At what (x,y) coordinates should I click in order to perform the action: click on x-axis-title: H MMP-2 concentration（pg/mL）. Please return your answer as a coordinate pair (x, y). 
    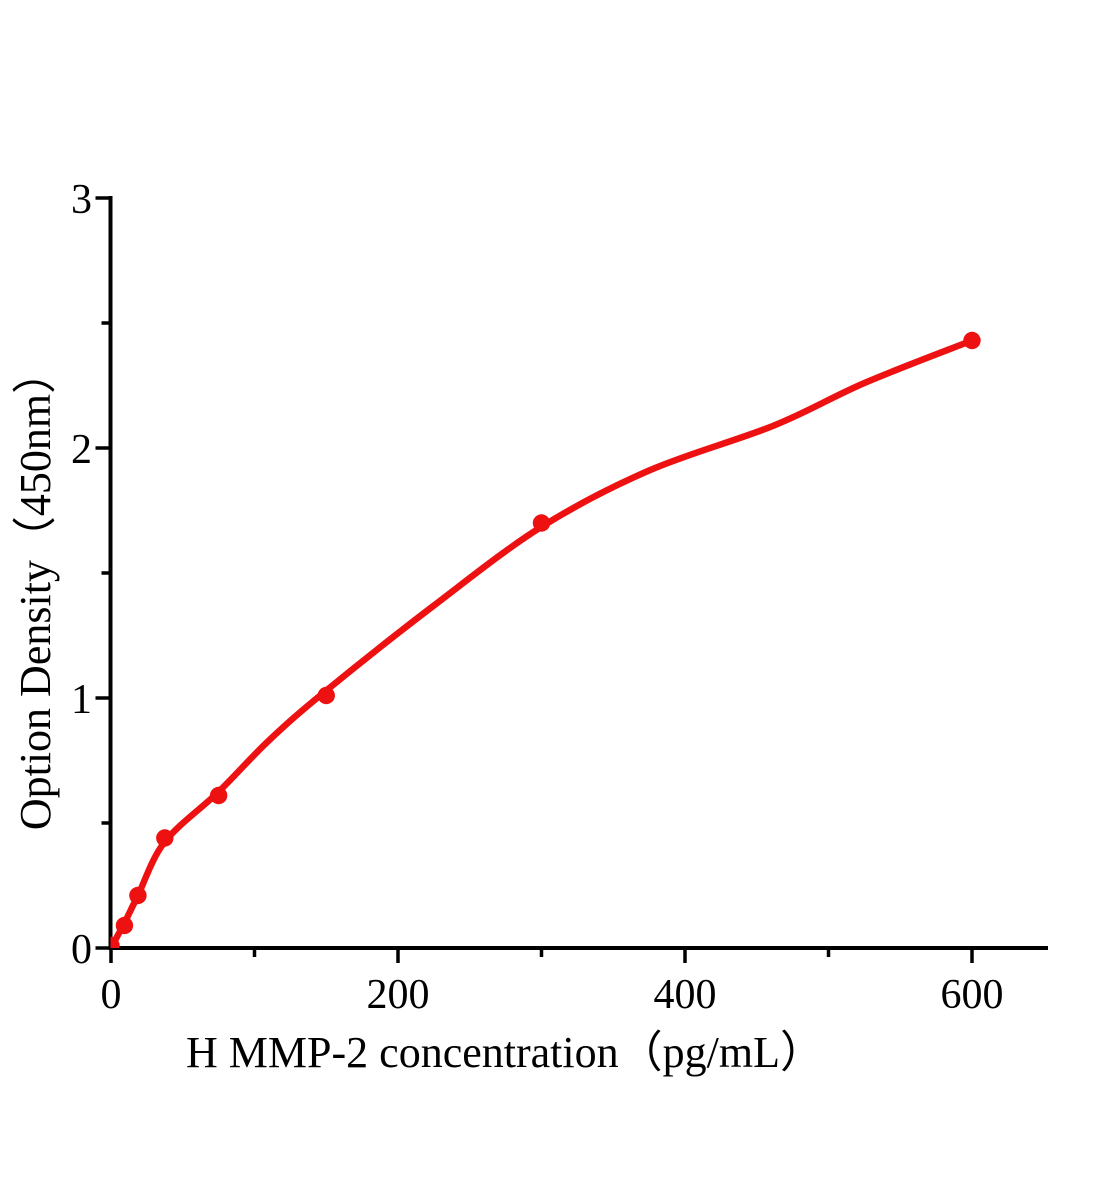
    Looking at the image, I should click on (505, 1052).